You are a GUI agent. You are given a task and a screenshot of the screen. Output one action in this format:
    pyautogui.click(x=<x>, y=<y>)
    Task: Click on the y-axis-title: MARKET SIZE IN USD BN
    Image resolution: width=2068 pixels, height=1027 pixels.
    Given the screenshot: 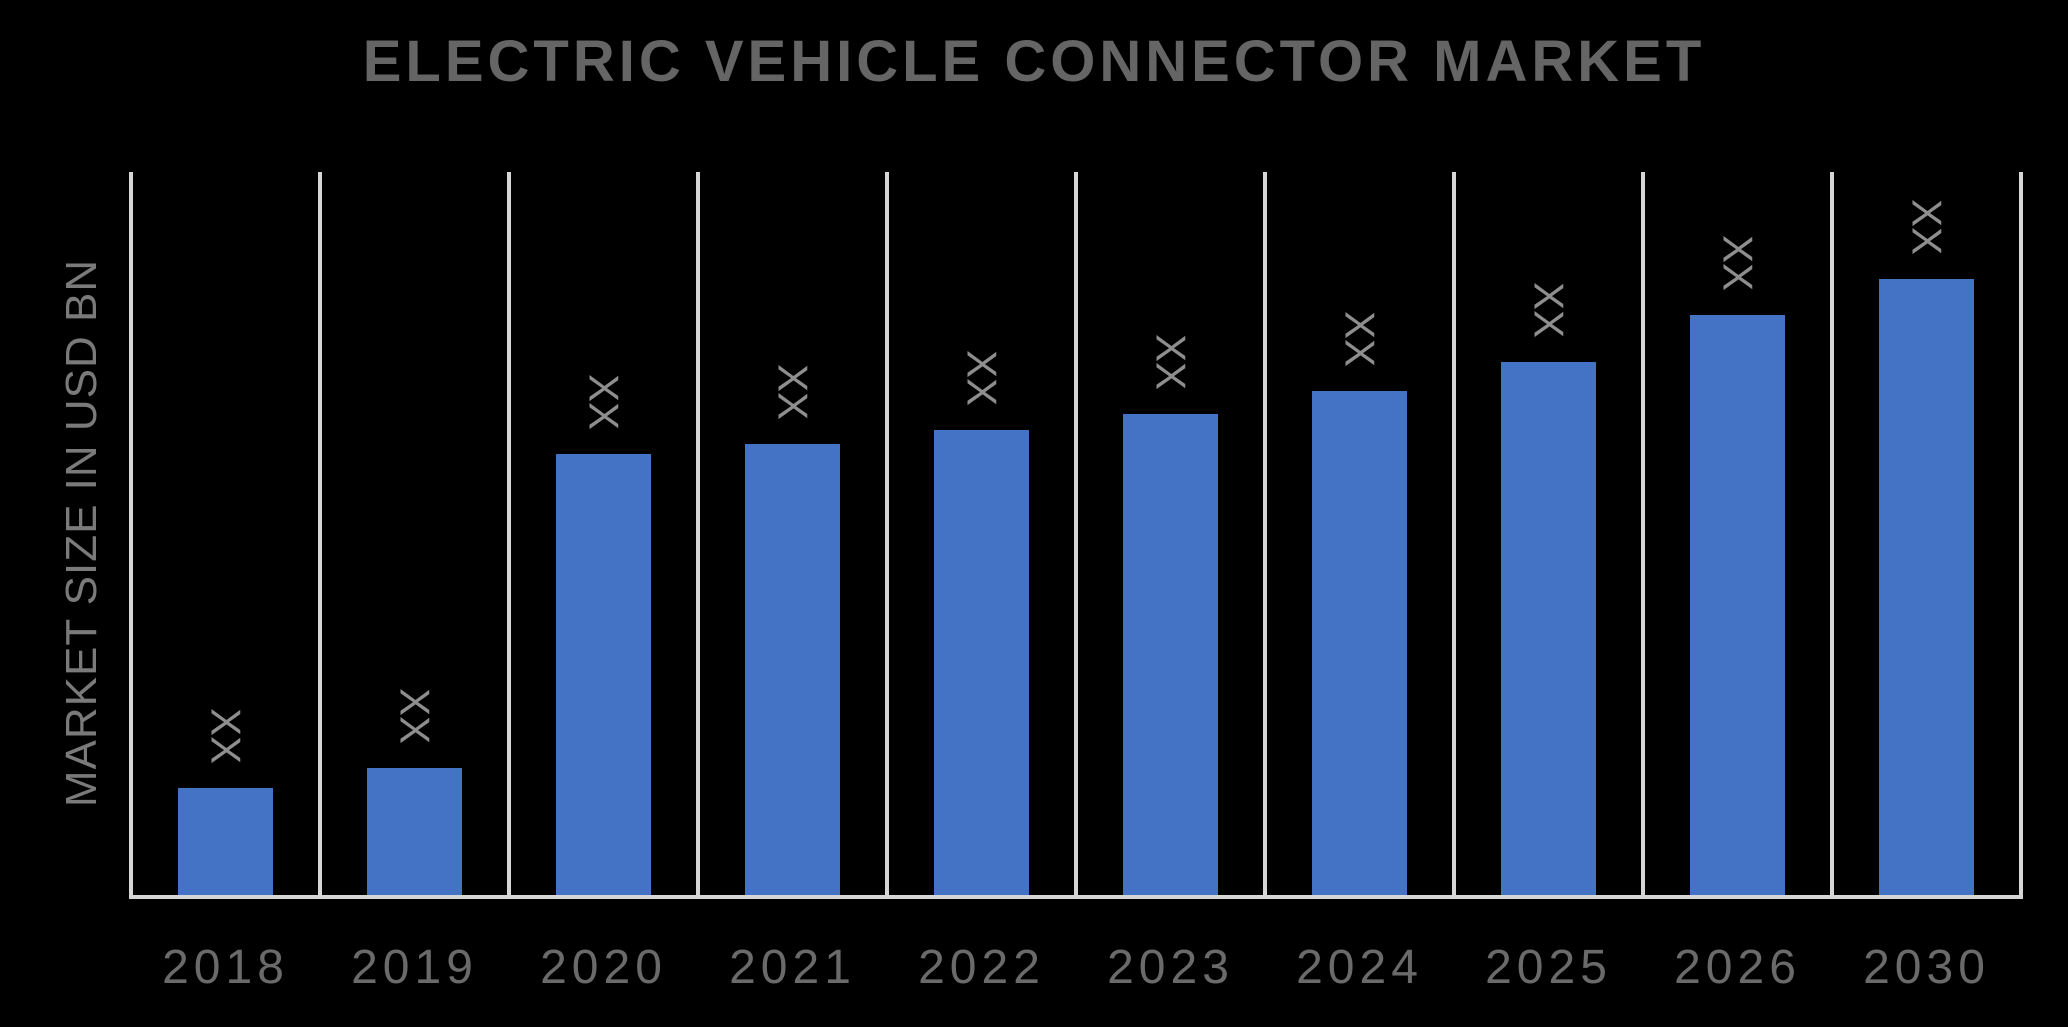 What is the action you would take?
    pyautogui.click(x=81, y=533)
    